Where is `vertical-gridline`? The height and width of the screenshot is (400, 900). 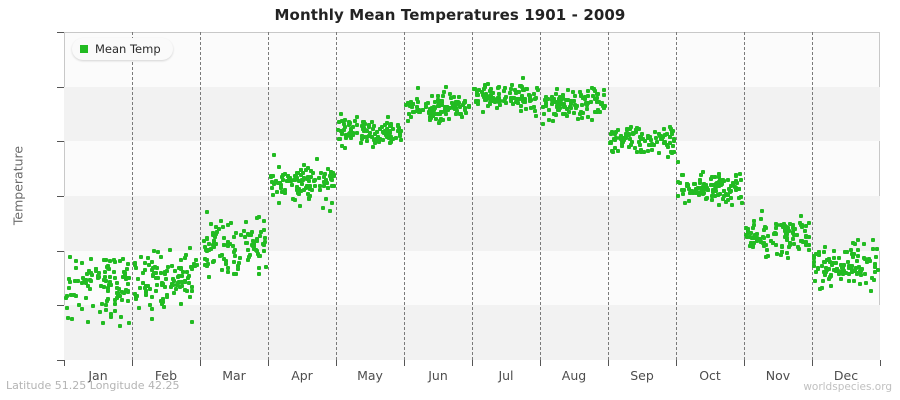
vertical-gridline is located at coordinates (744, 196).